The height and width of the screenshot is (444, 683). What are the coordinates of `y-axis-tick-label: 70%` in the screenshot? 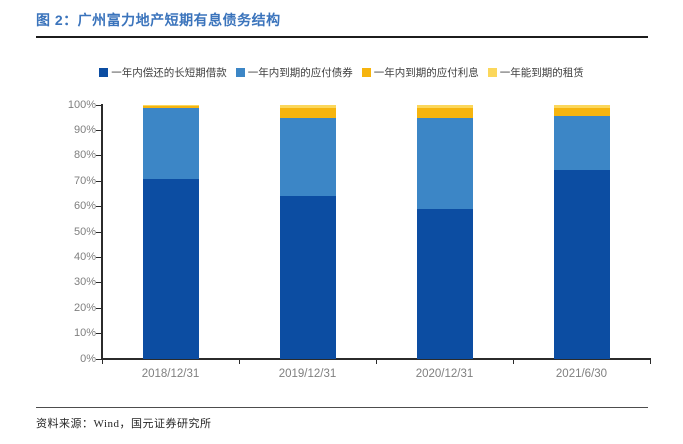 It's located at (84, 180).